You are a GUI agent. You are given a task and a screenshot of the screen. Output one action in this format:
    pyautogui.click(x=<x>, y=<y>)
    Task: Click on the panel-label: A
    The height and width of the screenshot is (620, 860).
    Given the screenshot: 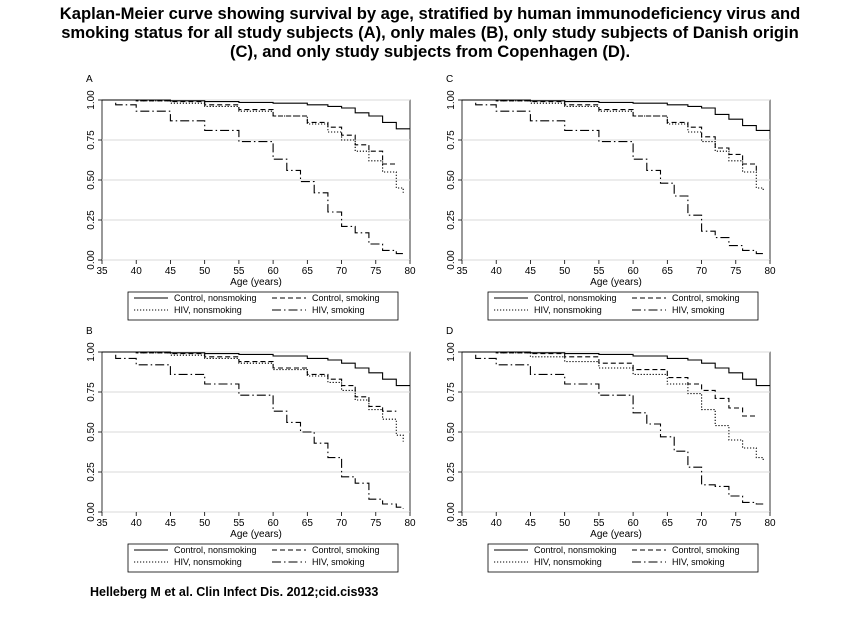 What is the action you would take?
    pyautogui.click(x=89, y=79)
    